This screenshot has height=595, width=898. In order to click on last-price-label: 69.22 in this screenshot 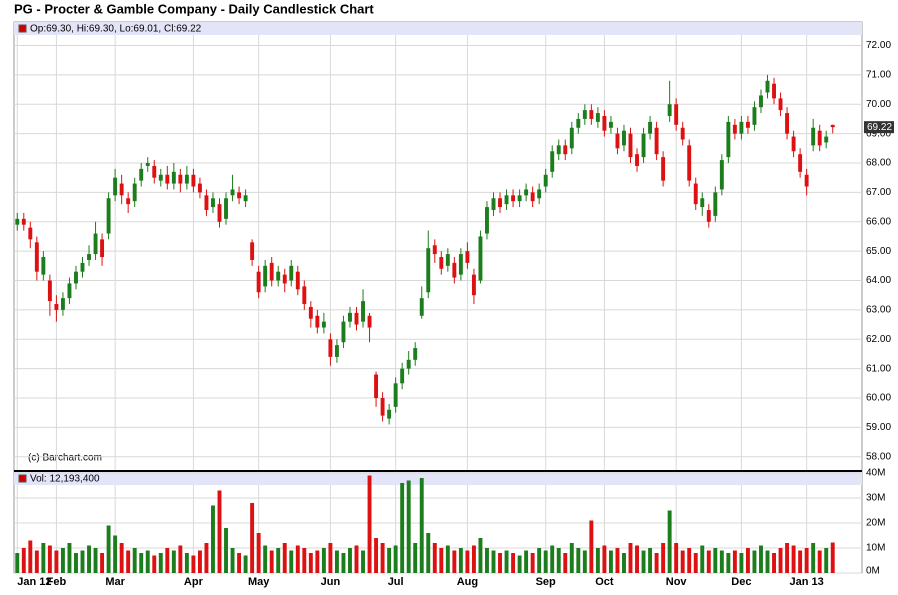, I will do `click(879, 127)`.